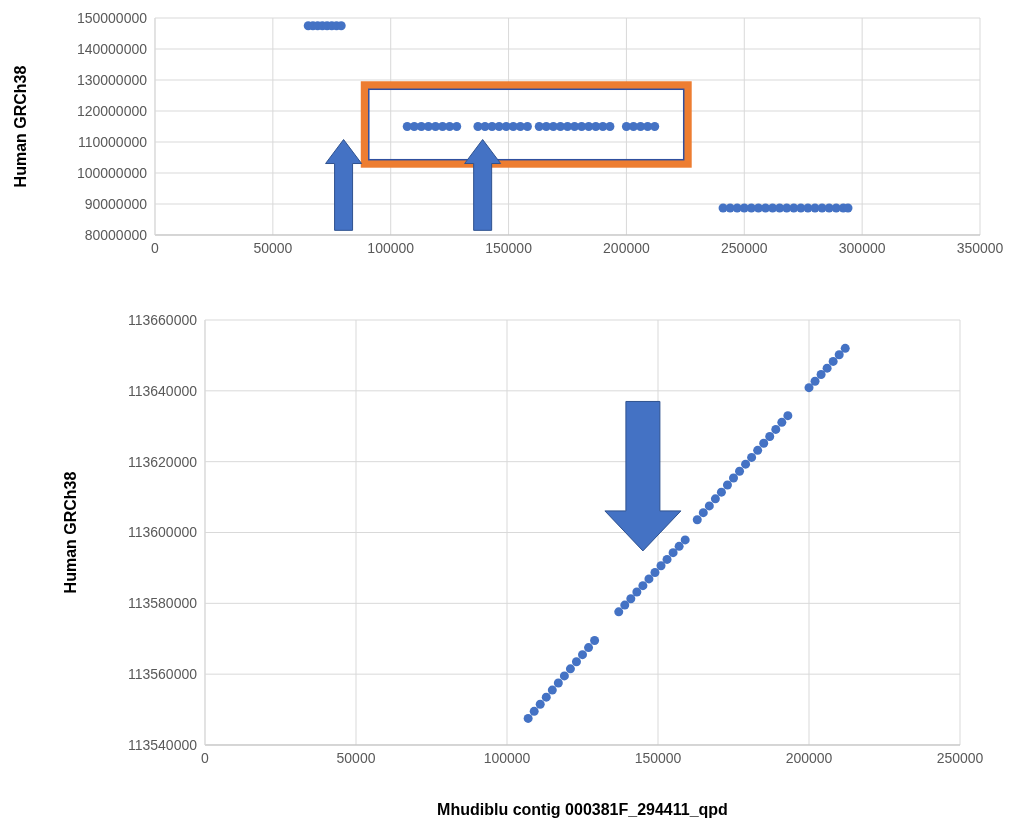 Image resolution: width=1015 pixels, height=827 pixels. What do you see at coordinates (112, 141) in the screenshot?
I see `y-tick-label: 110000000` at bounding box center [112, 141].